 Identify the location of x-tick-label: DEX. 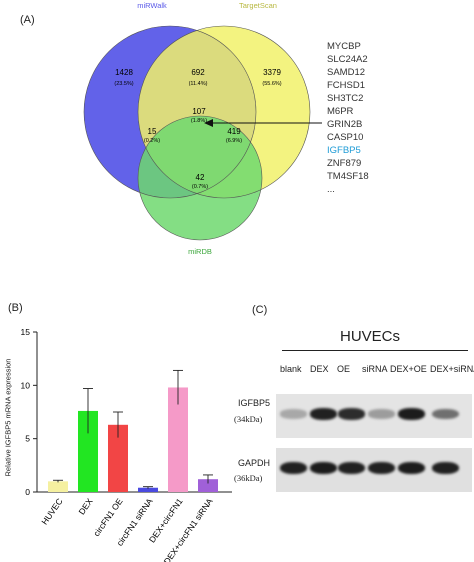
(85, 506).